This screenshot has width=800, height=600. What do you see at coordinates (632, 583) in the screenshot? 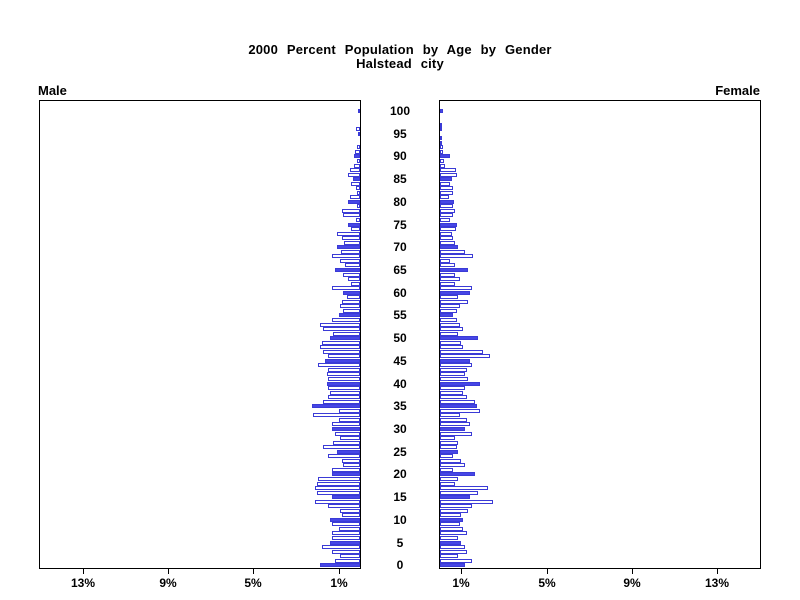
I see `female-x-tick-label-9: 9%` at bounding box center [632, 583].